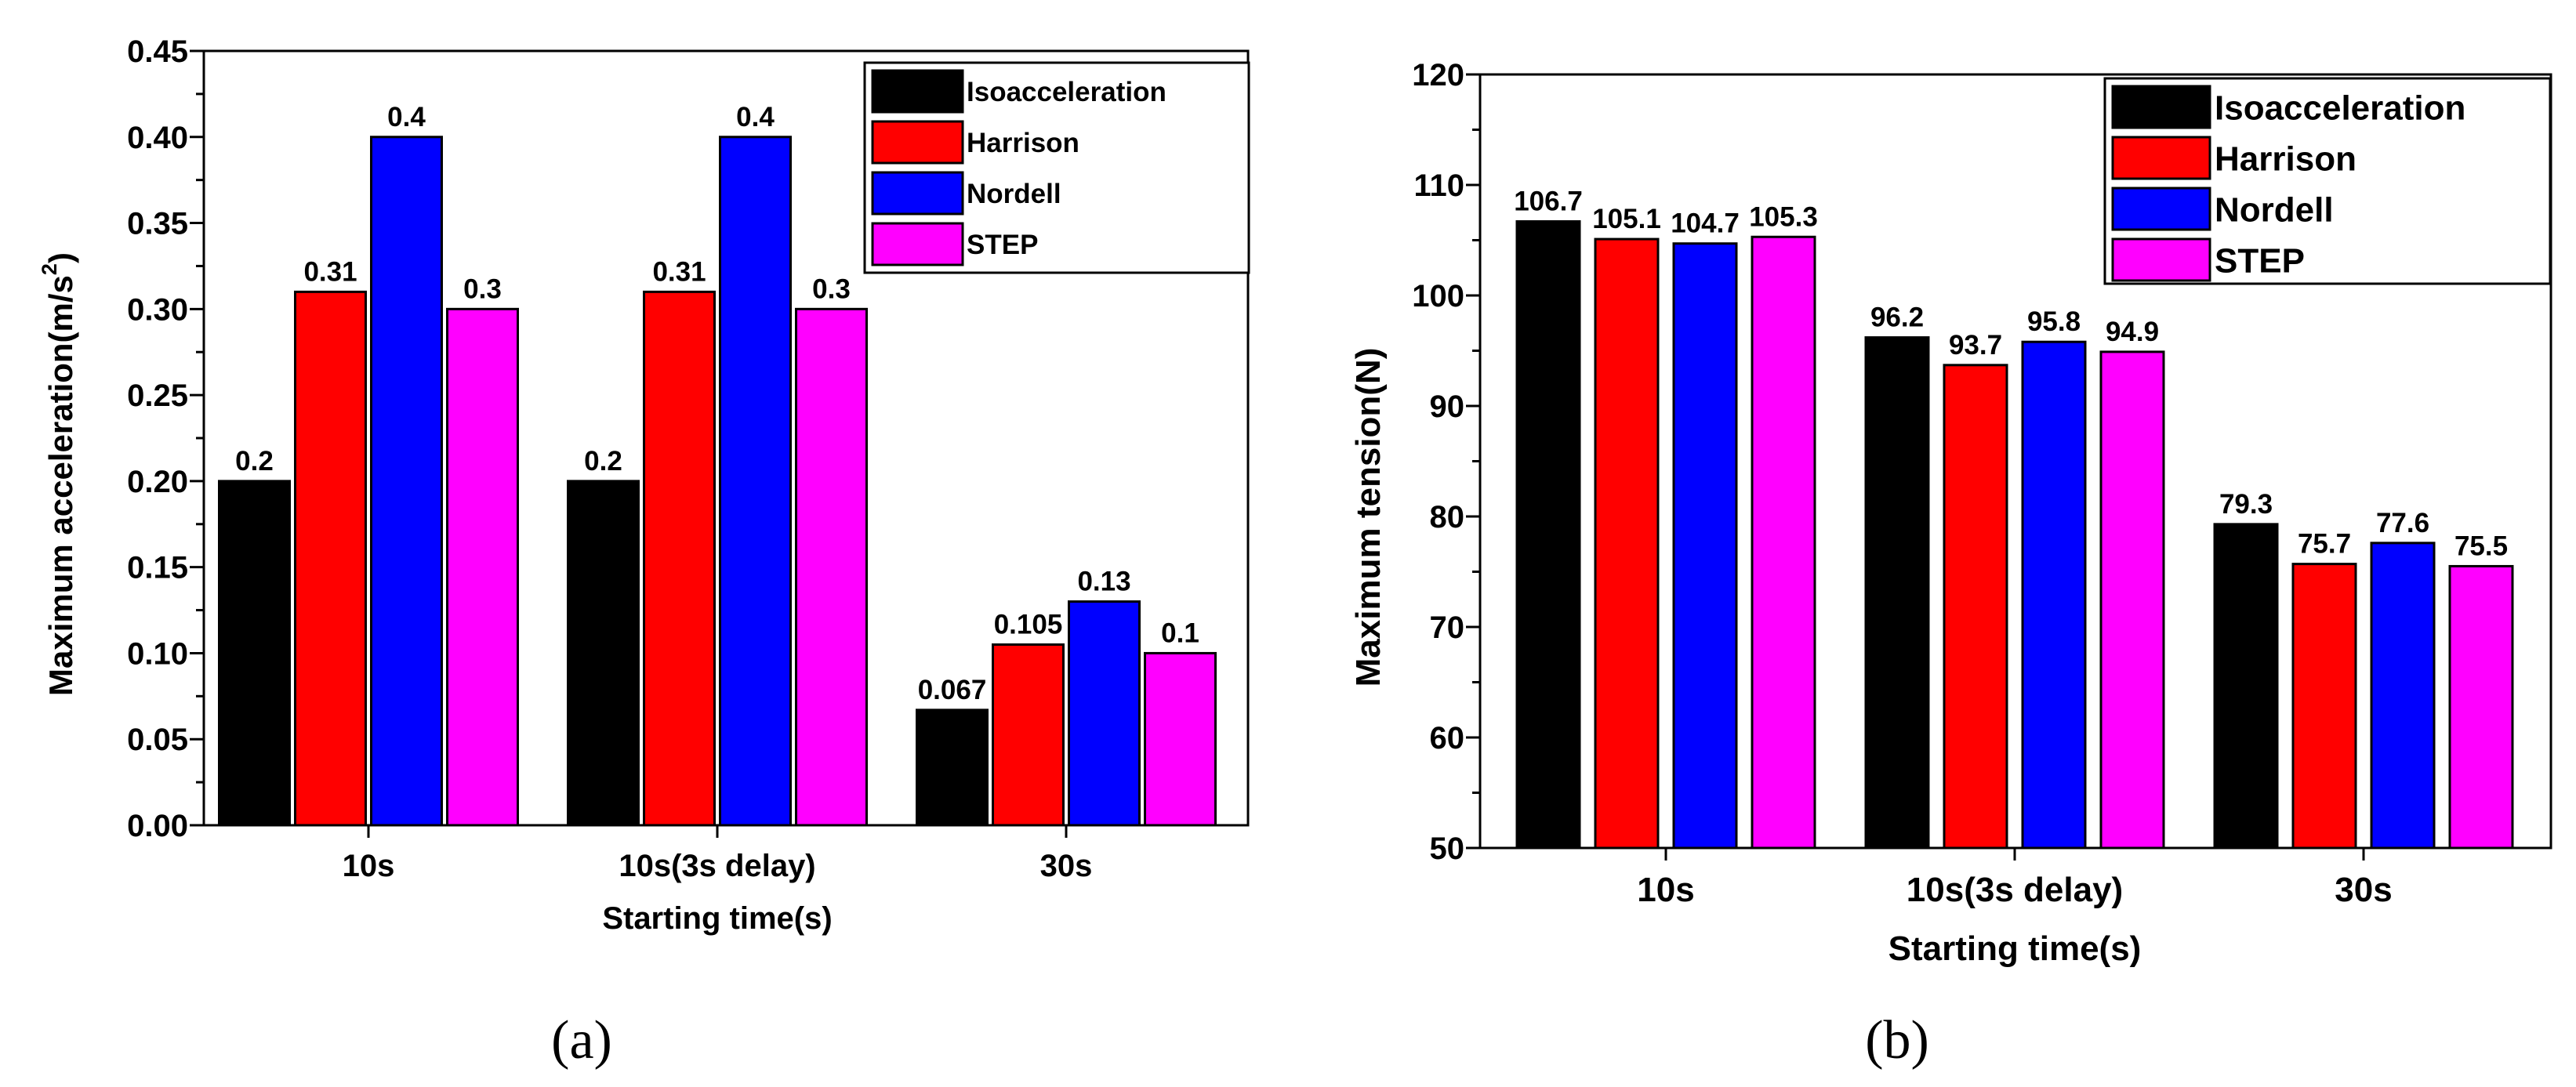 The image size is (2576, 1087). What do you see at coordinates (1448, 407) in the screenshot?
I see `y-tick-label-p2-90: 90` at bounding box center [1448, 407].